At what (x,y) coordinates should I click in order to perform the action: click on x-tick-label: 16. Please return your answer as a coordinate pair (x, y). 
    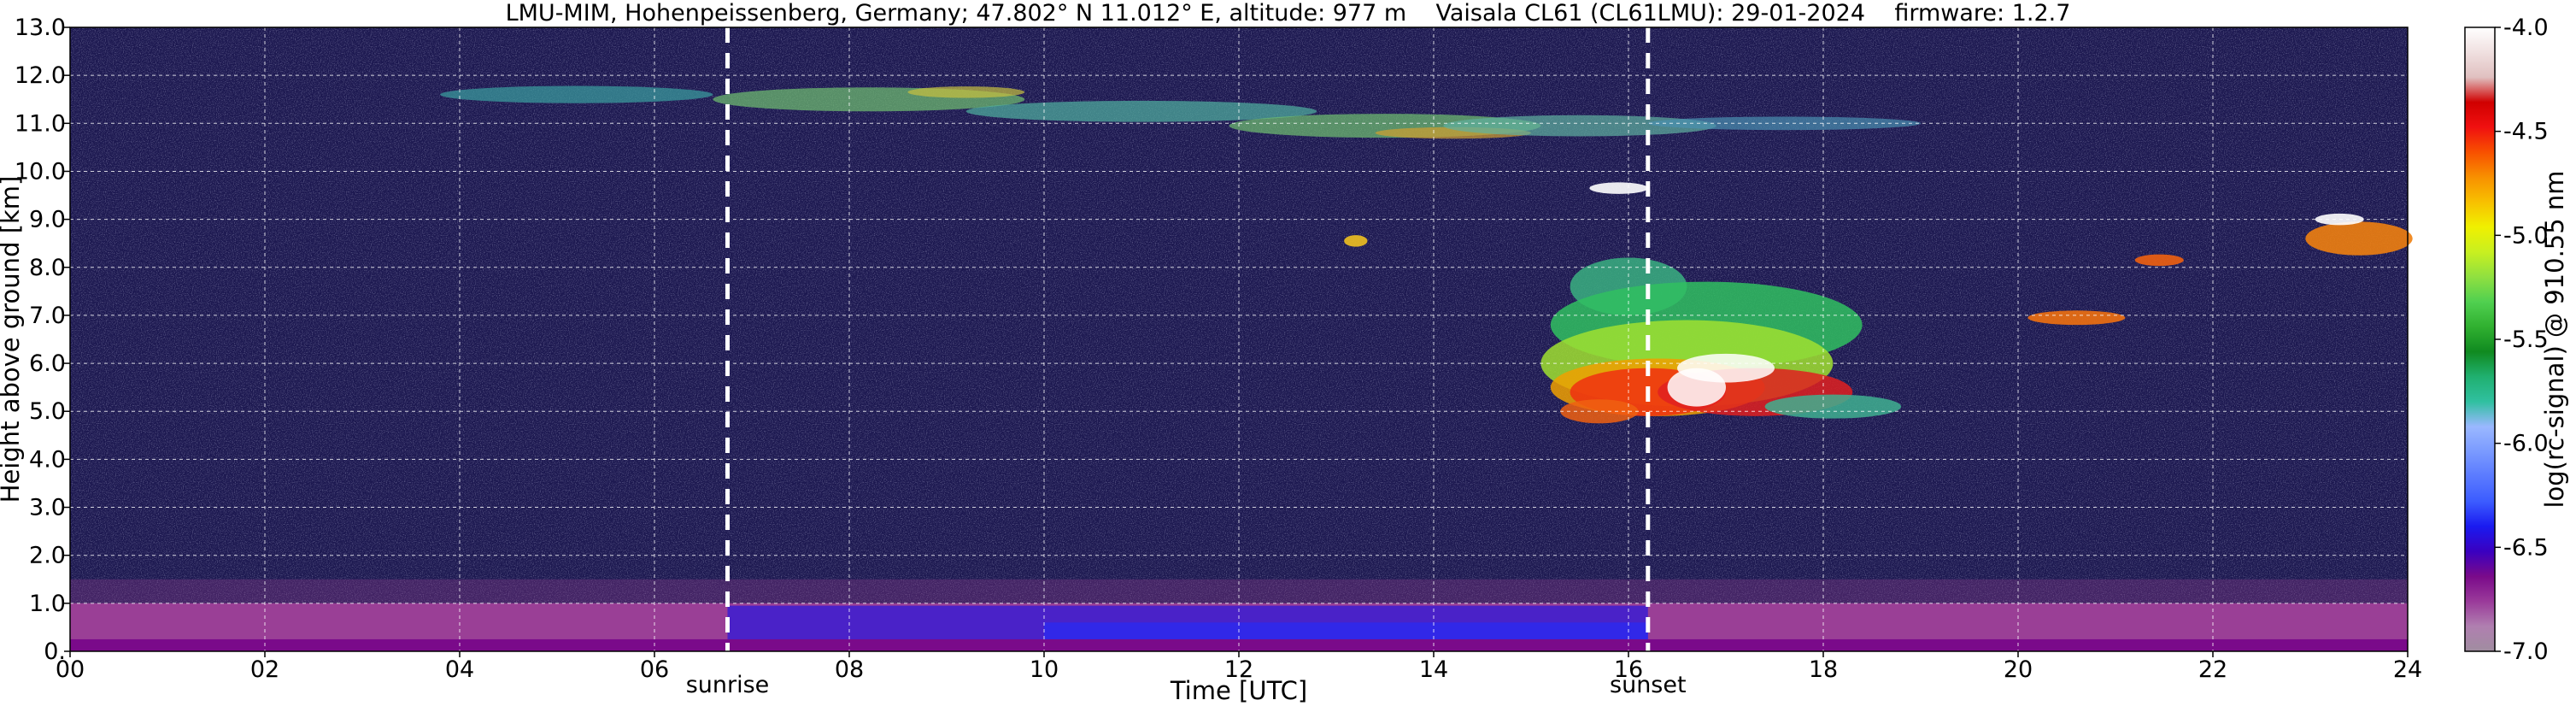
    Looking at the image, I should click on (1628, 669).